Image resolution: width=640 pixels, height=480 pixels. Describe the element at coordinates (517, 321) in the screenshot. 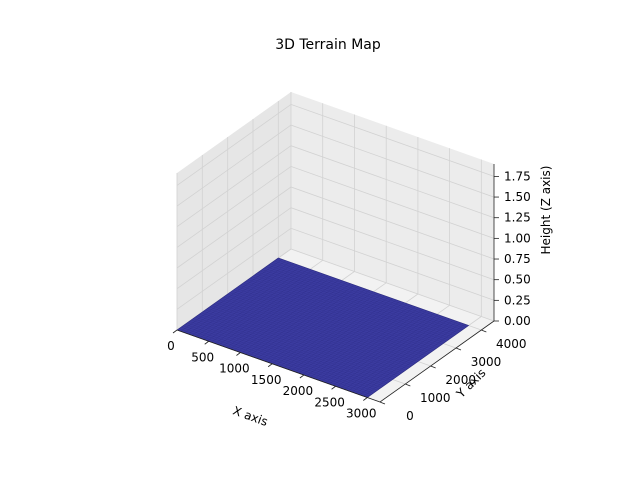

I see `z-tick-label: 0.00` at that location.